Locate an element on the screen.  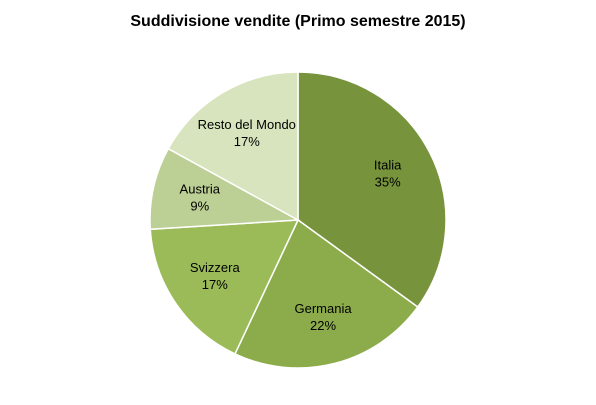
slice-label: Svizzera is located at coordinates (215, 267).